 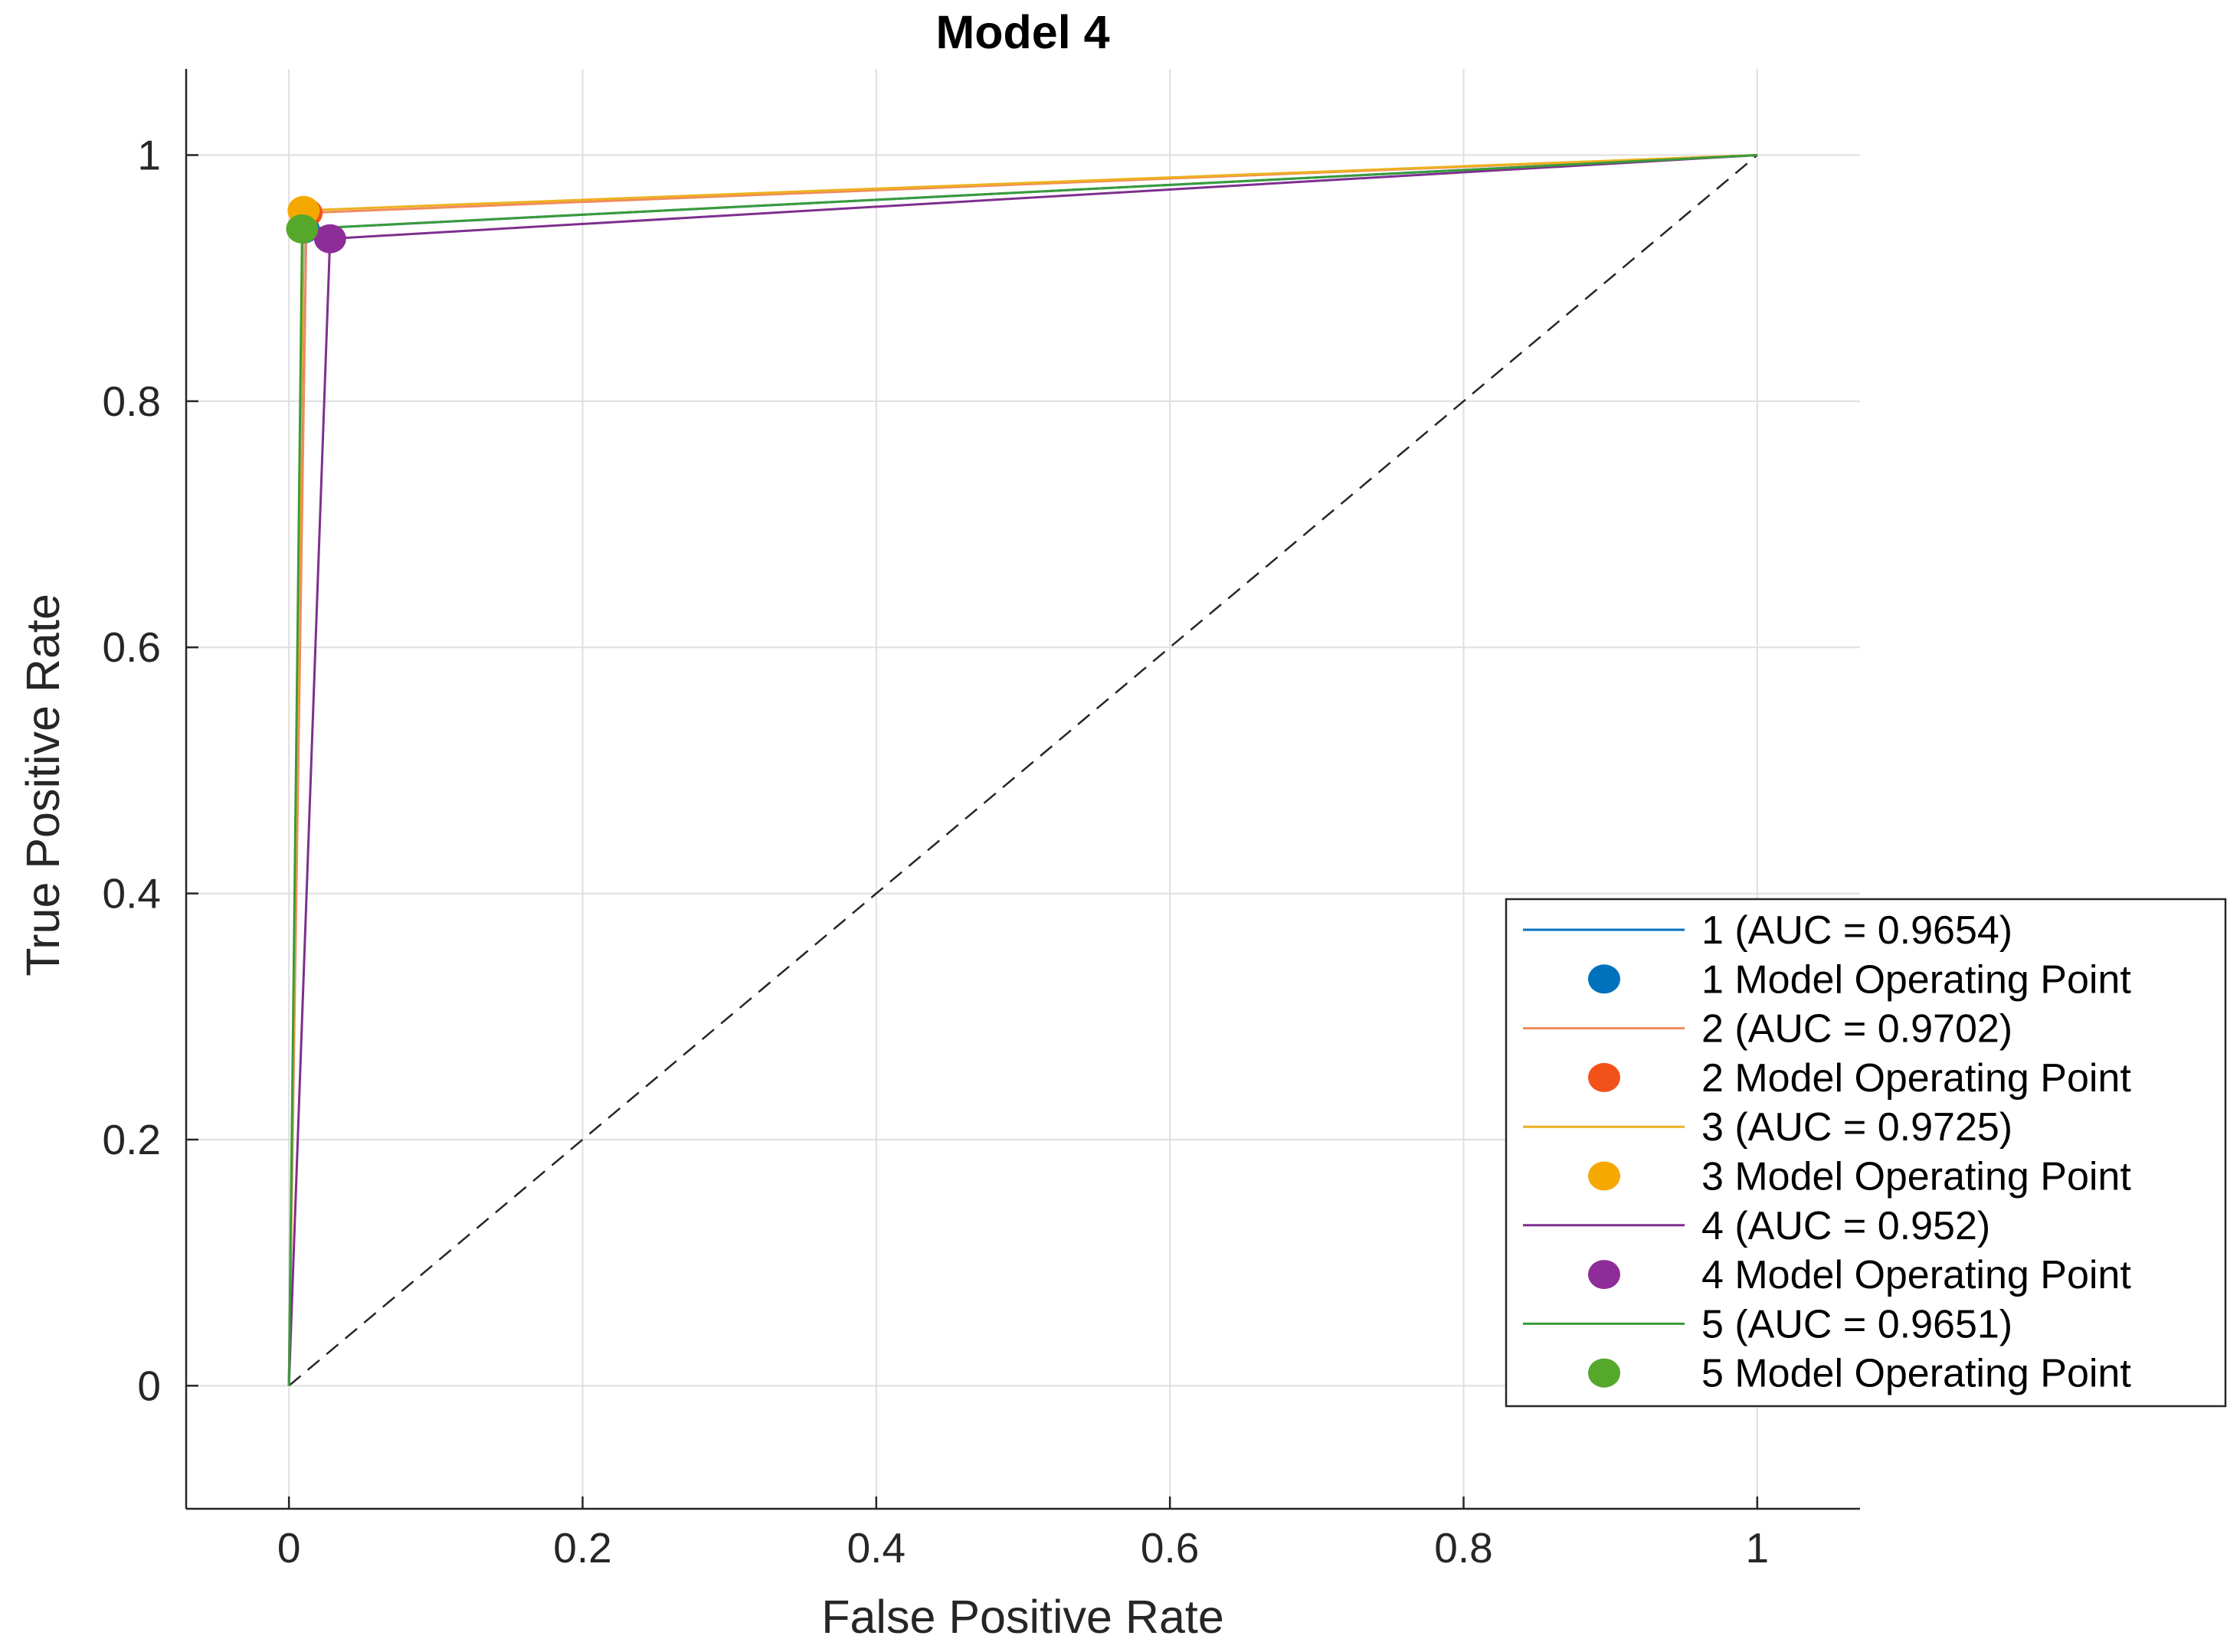 I want to click on x-axis-label: False Positive Rate, so click(x=1023, y=1617).